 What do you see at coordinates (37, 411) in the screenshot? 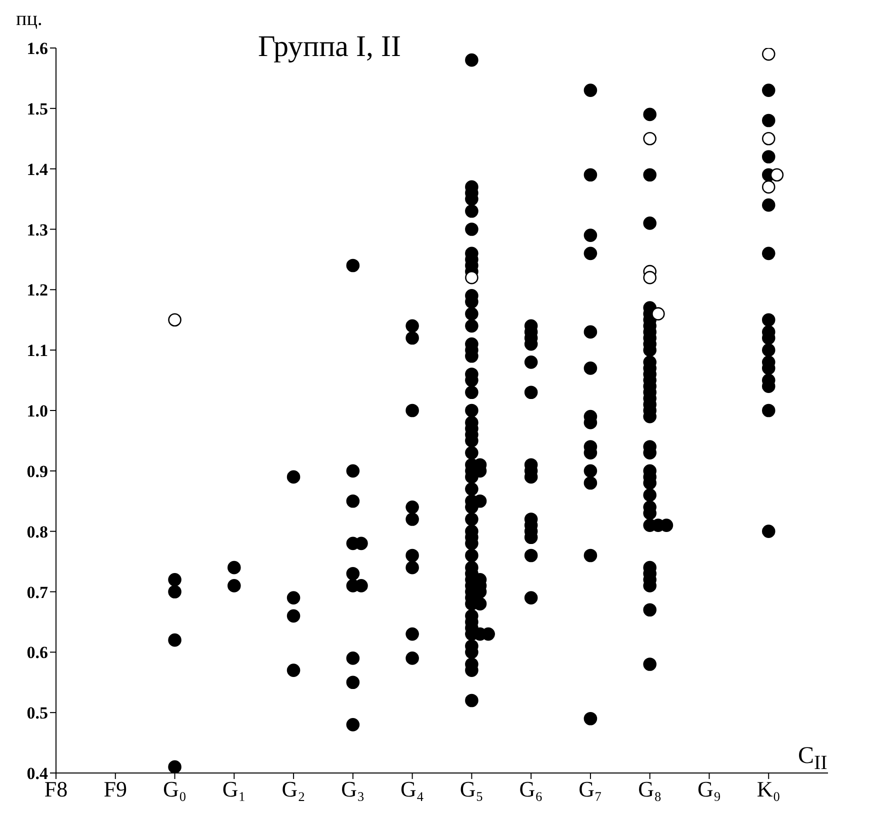
I see `y-tick-label: 1.0` at bounding box center [37, 411].